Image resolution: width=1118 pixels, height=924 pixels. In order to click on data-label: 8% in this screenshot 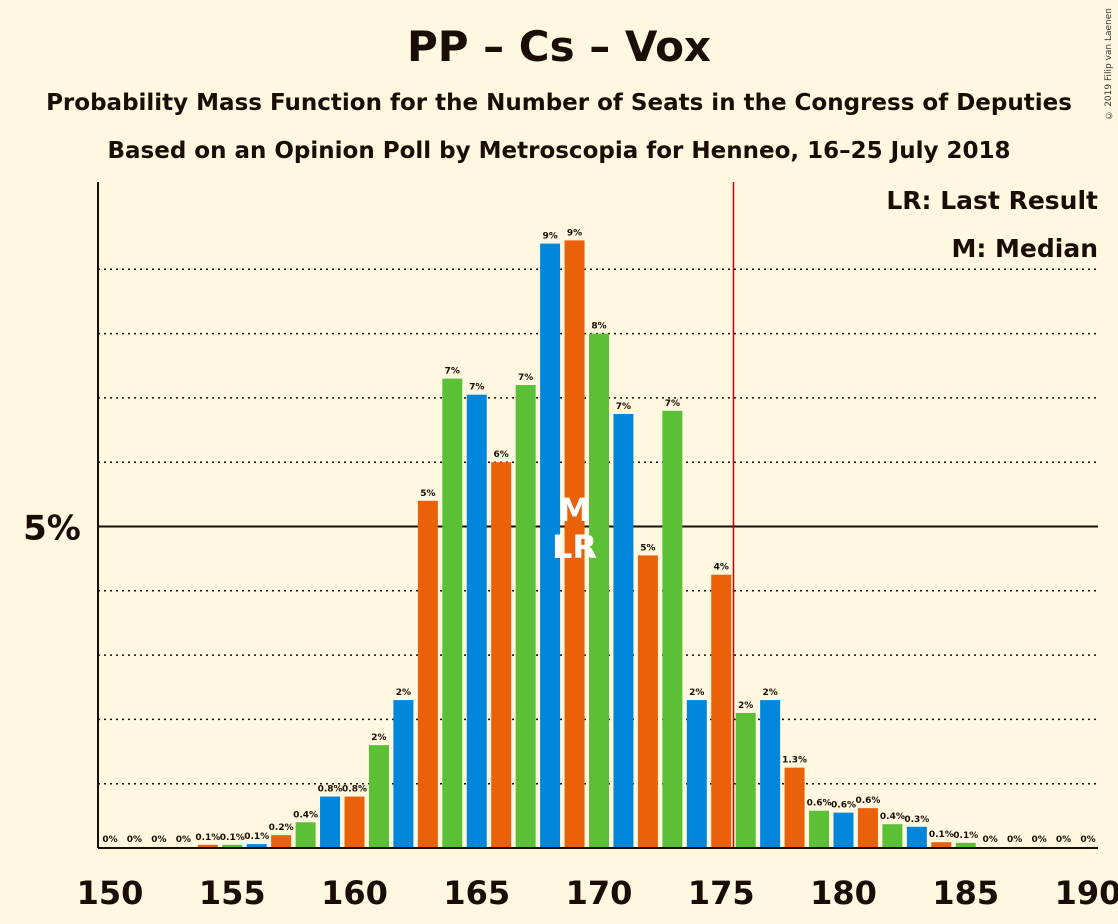, I will do `click(598, 327)`.